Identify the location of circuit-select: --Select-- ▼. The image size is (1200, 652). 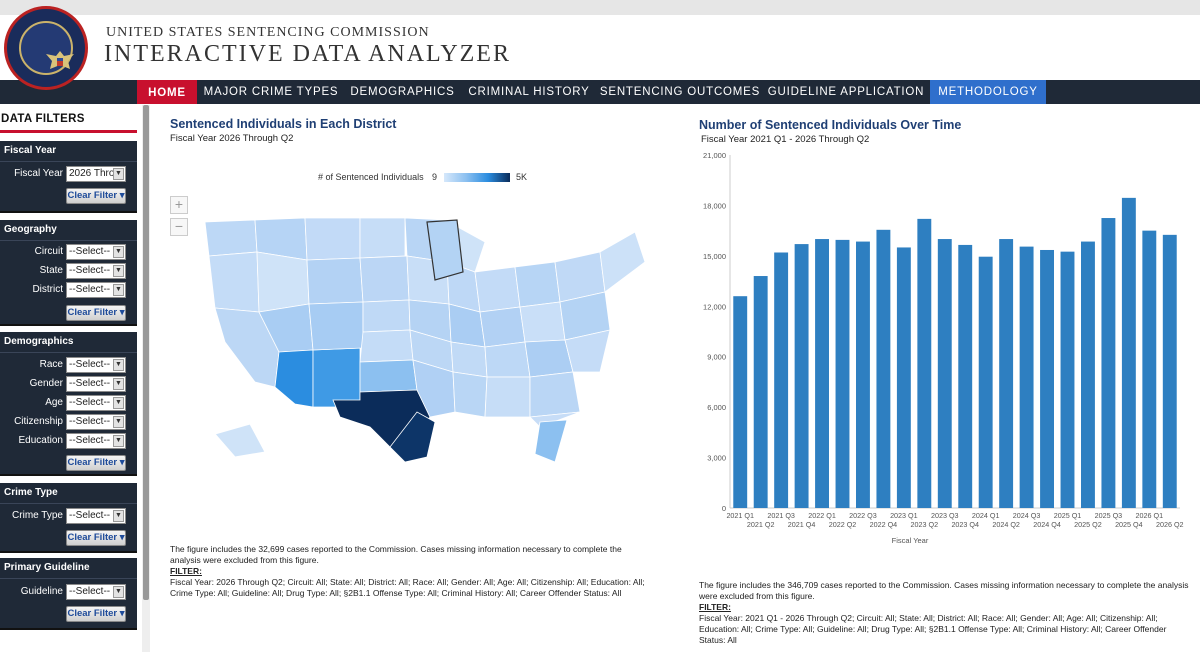
(96, 252).